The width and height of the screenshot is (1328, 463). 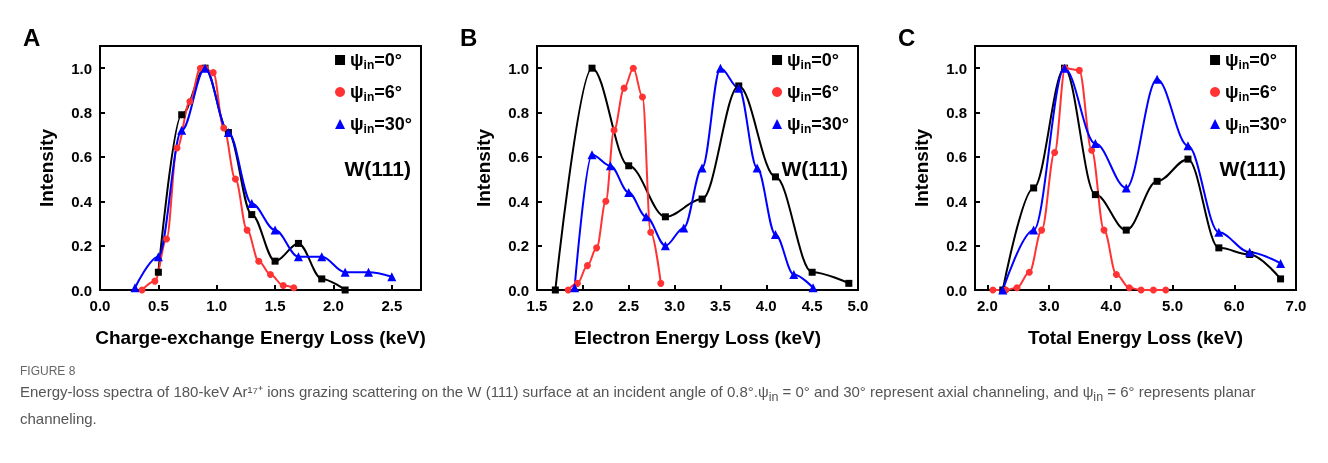 I want to click on chart-title: C, so click(x=906, y=37).